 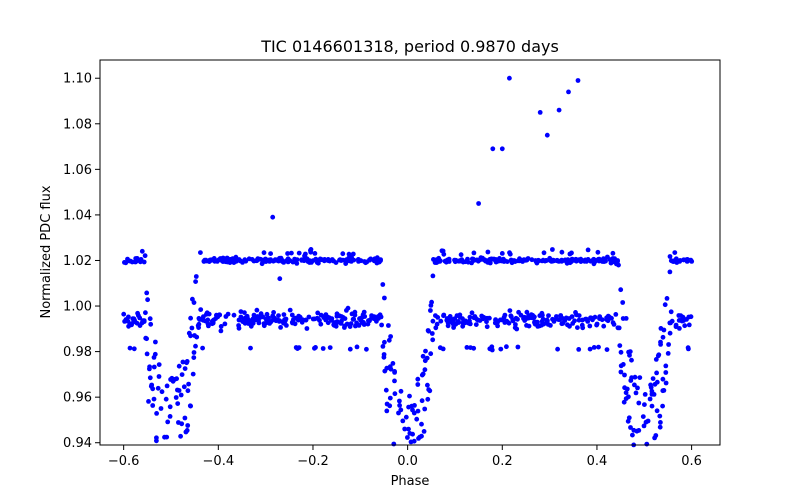 I want to click on x-tick-label: −0.4, so click(x=219, y=461).